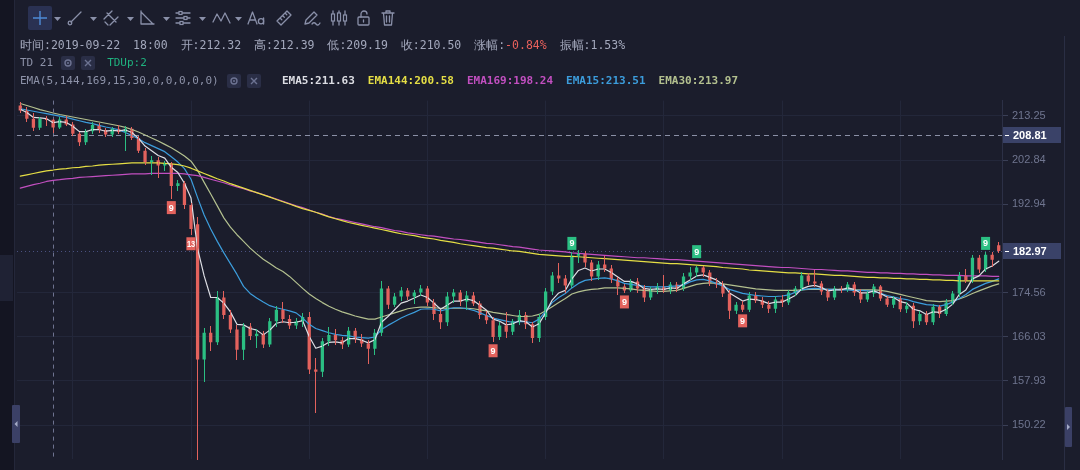  I want to click on text: EMA144:200.58, so click(410, 81).